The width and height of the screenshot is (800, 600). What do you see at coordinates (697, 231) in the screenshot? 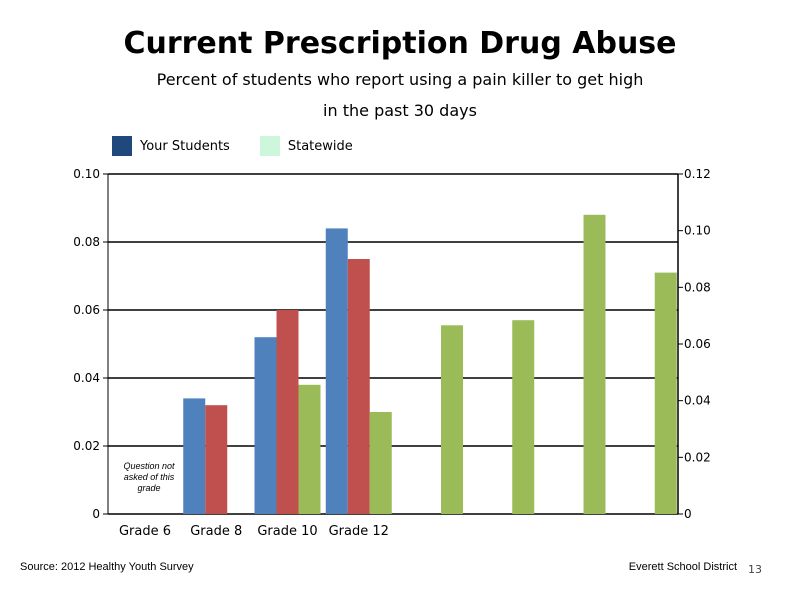
I see `y2-axis-tick-label: 0.10` at bounding box center [697, 231].